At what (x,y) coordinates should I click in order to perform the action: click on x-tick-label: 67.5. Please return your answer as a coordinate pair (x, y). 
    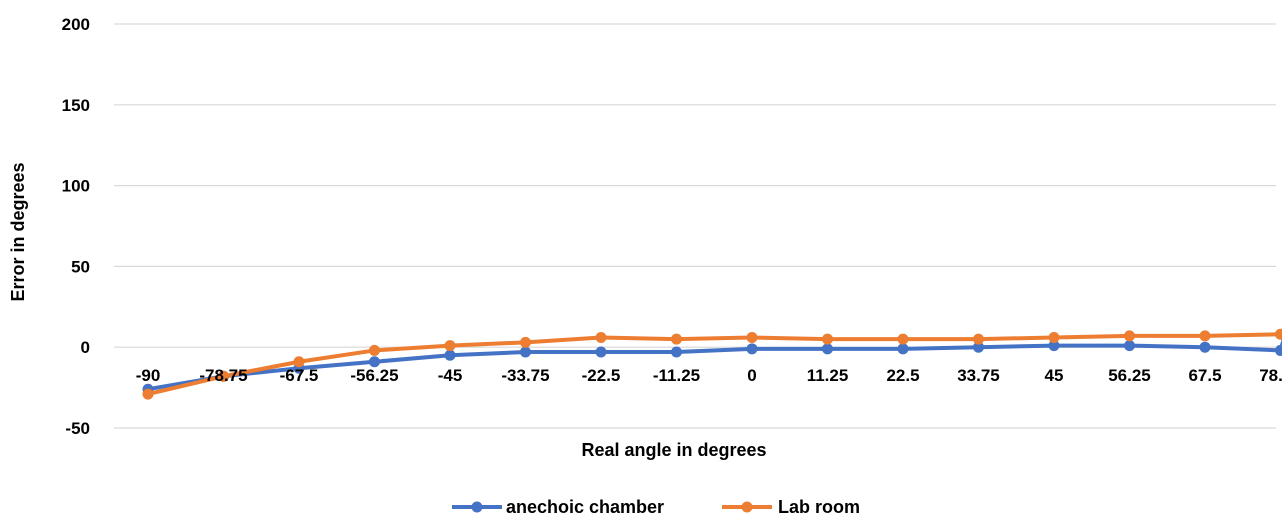
    Looking at the image, I should click on (1204, 375).